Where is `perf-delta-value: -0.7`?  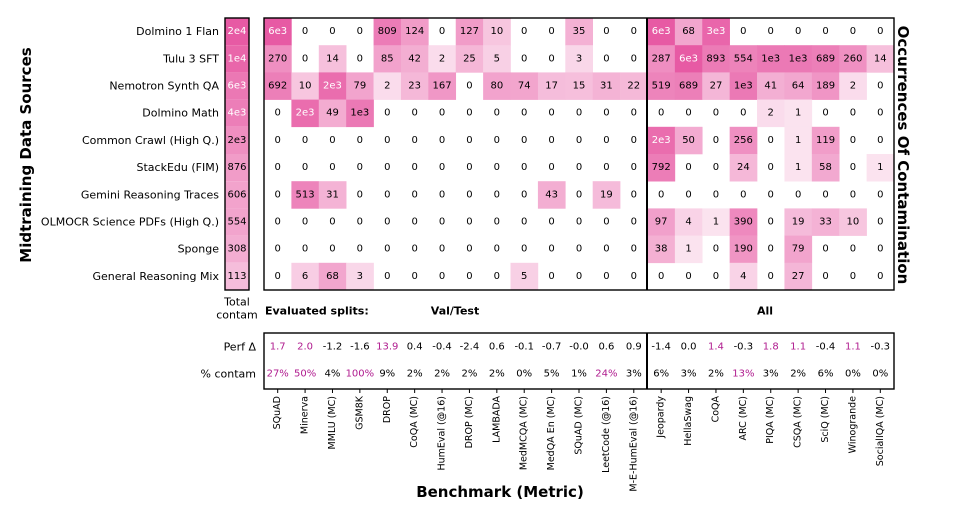
perf-delta-value: -0.7 is located at coordinates (552, 347).